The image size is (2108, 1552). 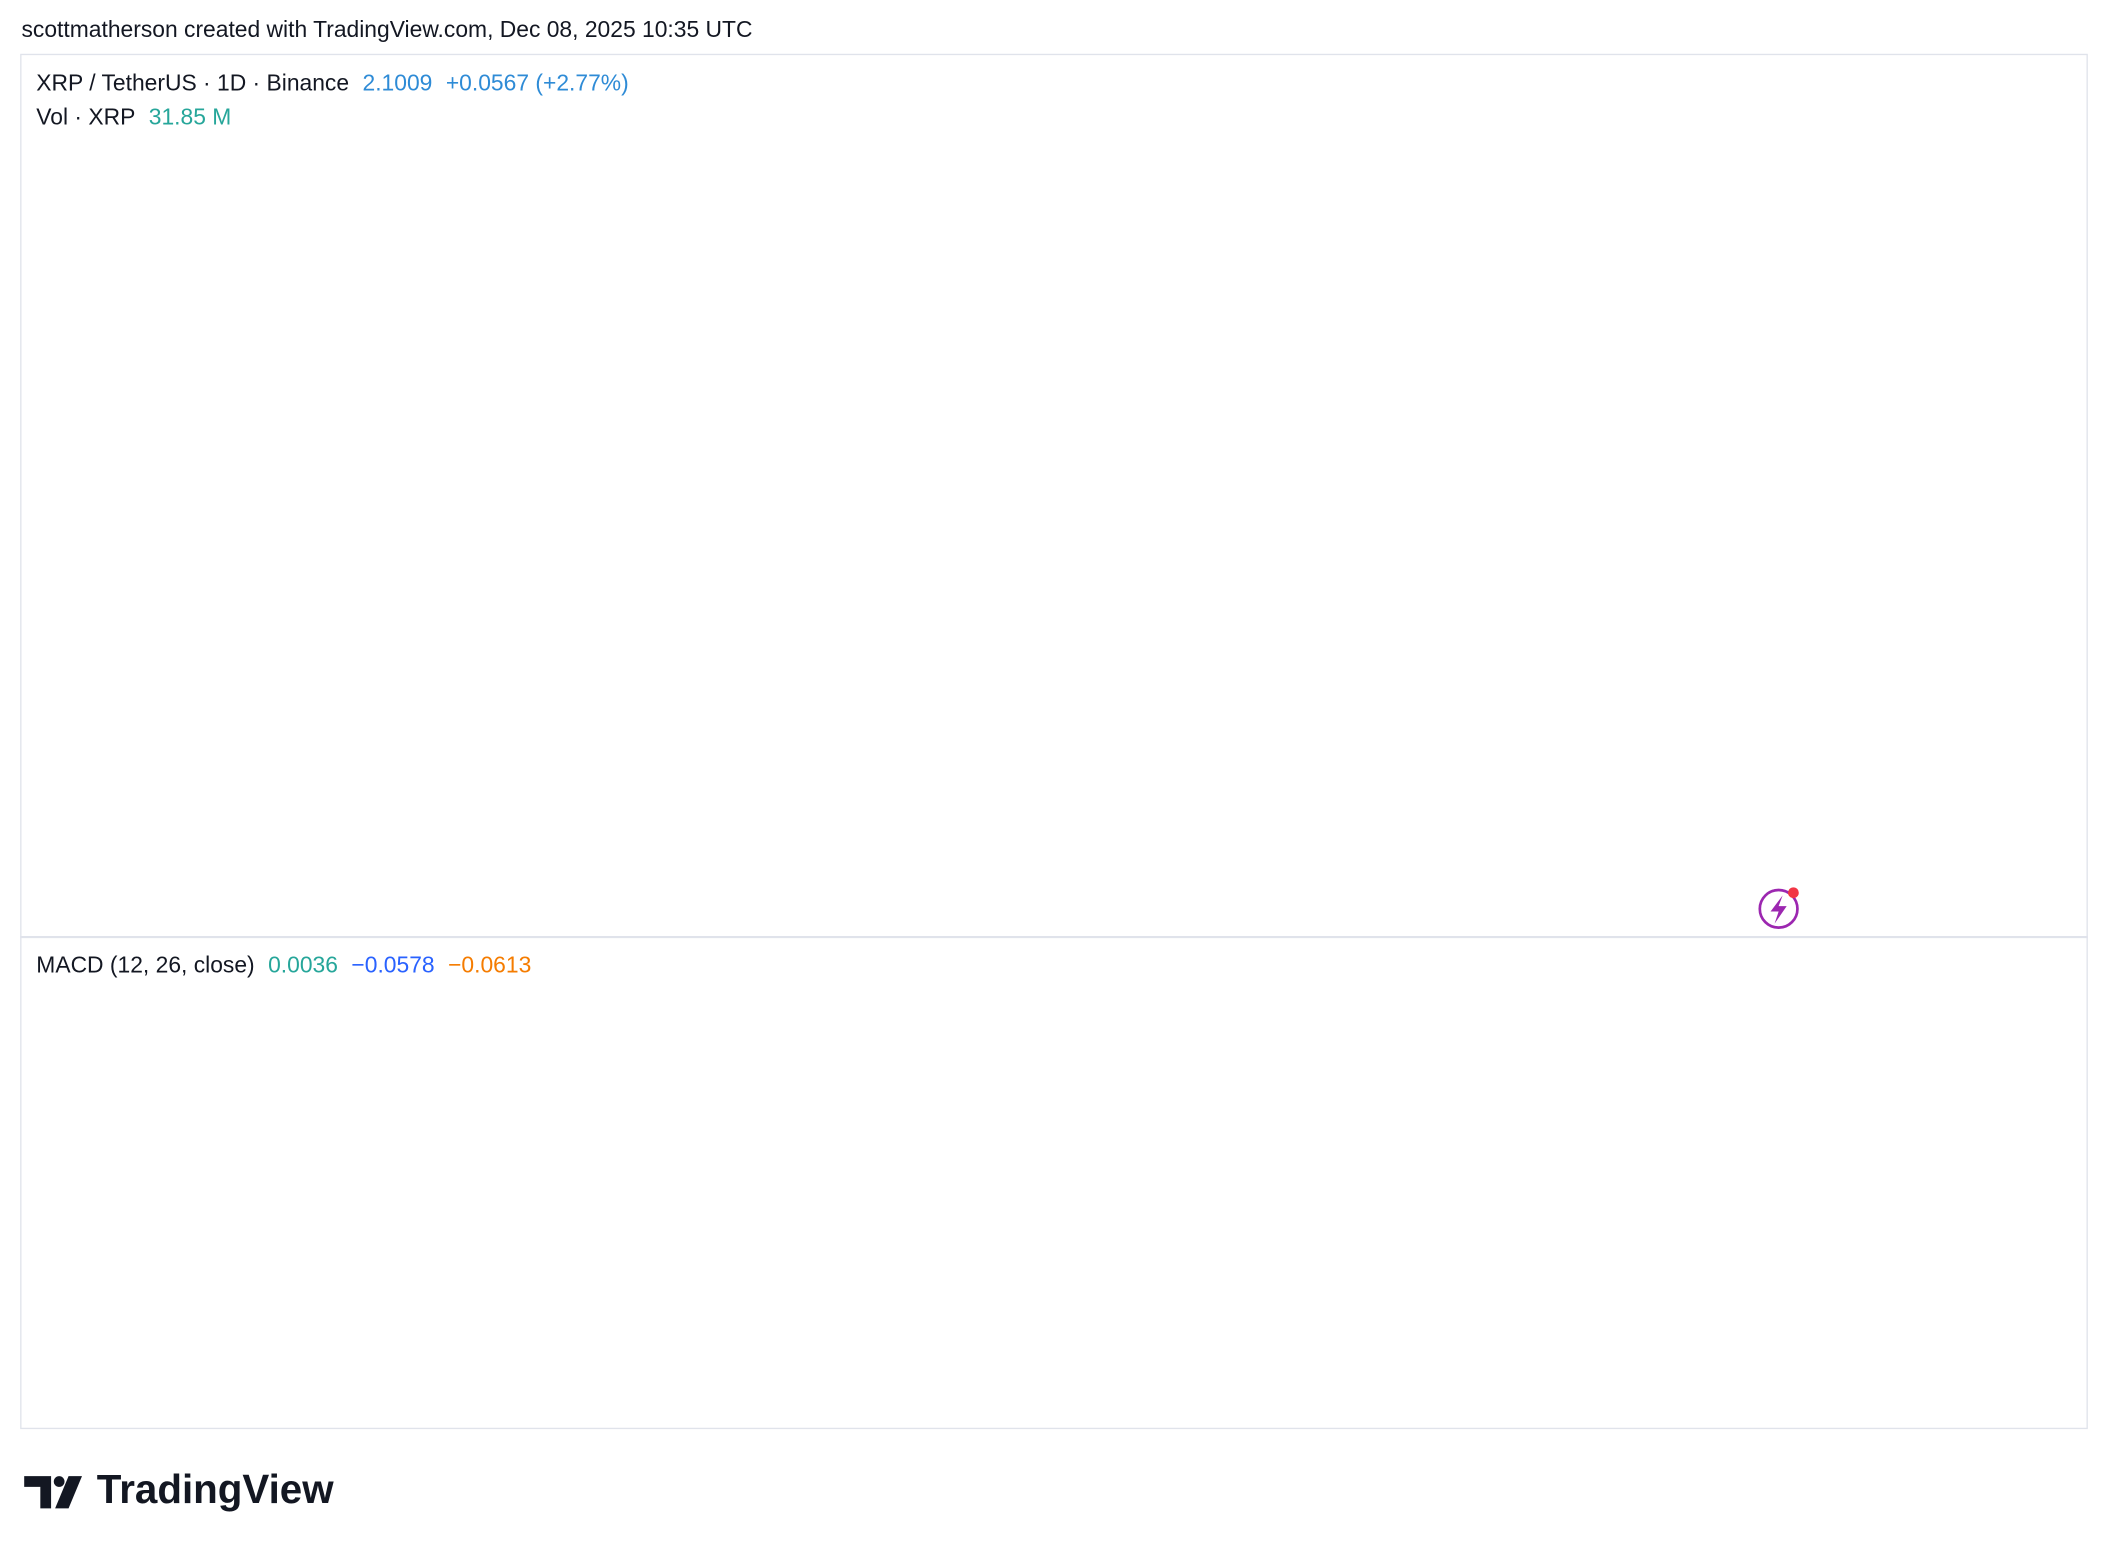 I want to click on footer-logo, so click(x=53, y=1492).